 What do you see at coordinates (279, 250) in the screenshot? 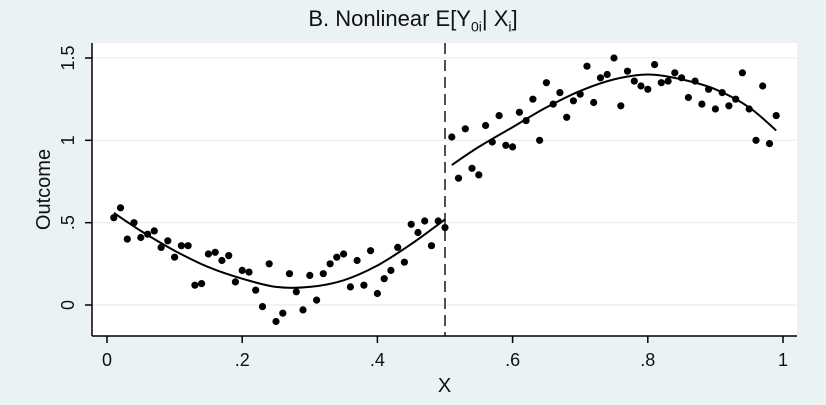
I see `fit-line-left` at bounding box center [279, 250].